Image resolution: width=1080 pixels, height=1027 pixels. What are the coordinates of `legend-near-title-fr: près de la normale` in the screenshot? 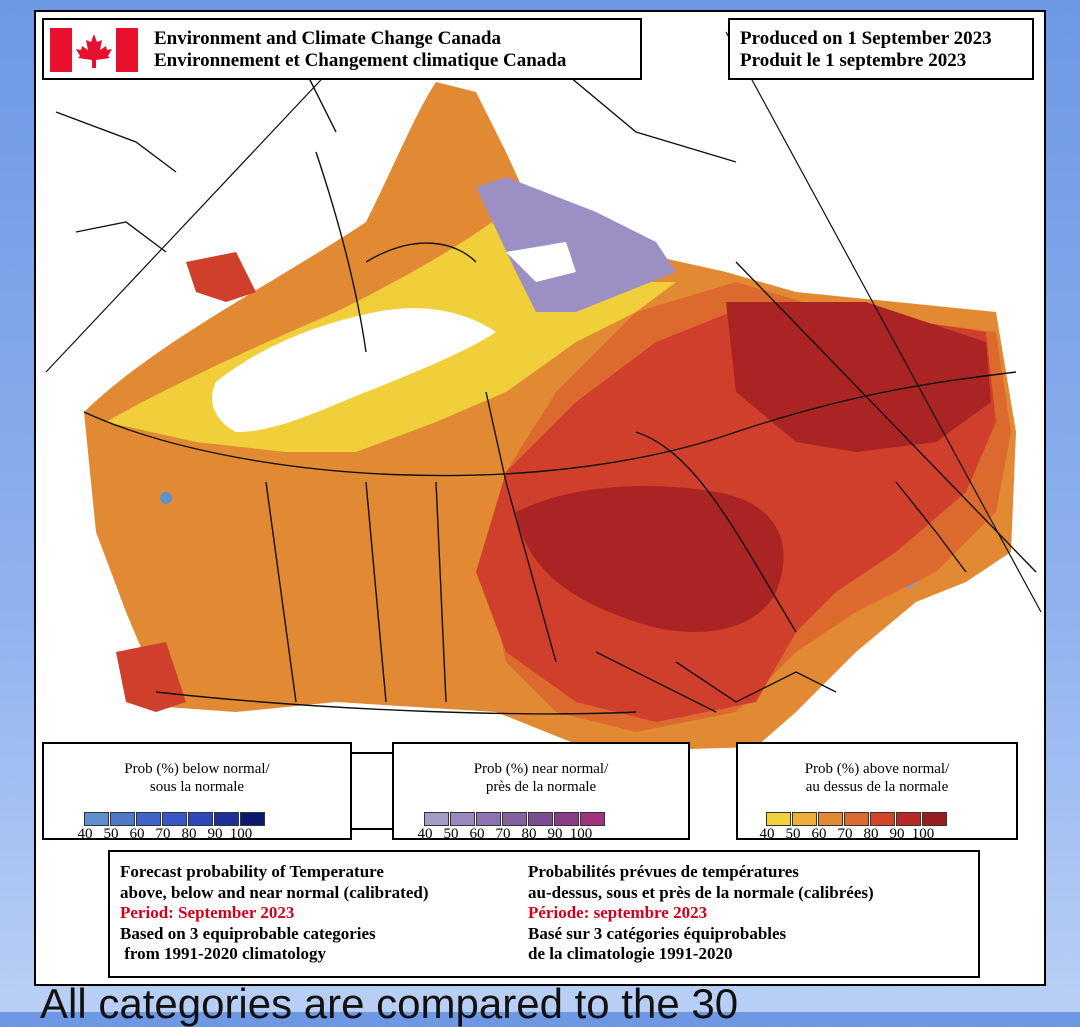 It's located at (541, 787).